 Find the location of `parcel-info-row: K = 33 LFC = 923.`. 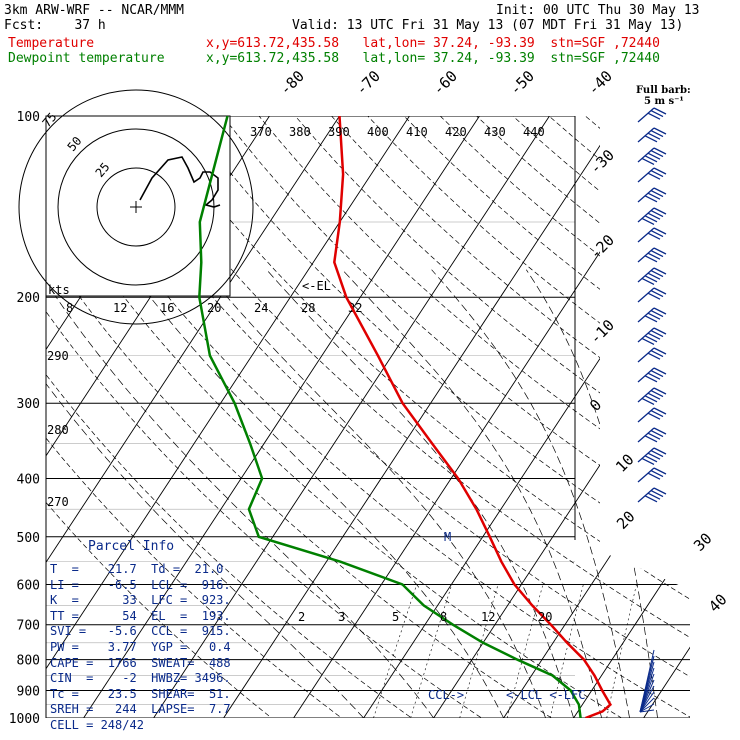

parcel-info-row: K = 33 LFC = 923. is located at coordinates (140, 600).